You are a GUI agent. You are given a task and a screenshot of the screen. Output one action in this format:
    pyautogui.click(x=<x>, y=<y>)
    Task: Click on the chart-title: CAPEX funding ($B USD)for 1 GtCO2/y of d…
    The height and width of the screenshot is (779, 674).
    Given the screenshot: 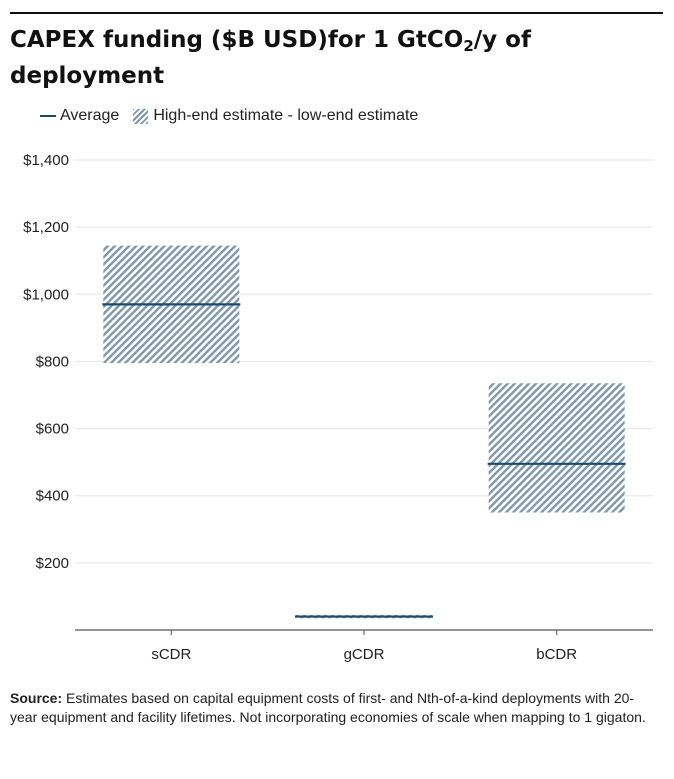 What is the action you would take?
    pyautogui.click(x=330, y=58)
    